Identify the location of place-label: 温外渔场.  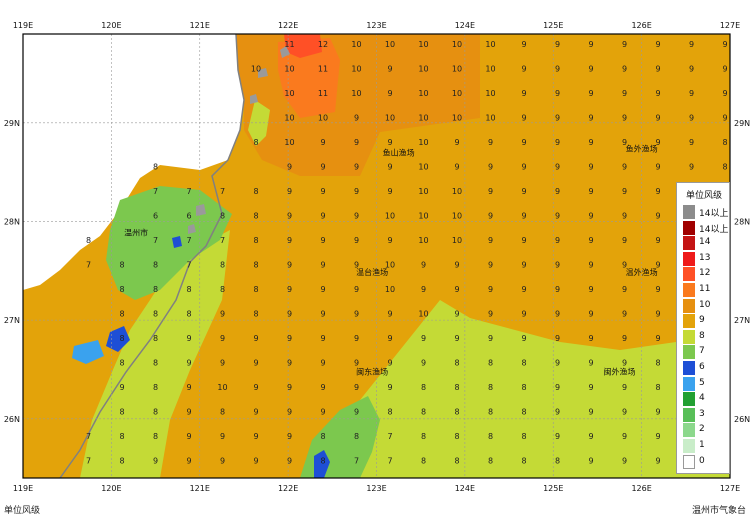
(642, 272).